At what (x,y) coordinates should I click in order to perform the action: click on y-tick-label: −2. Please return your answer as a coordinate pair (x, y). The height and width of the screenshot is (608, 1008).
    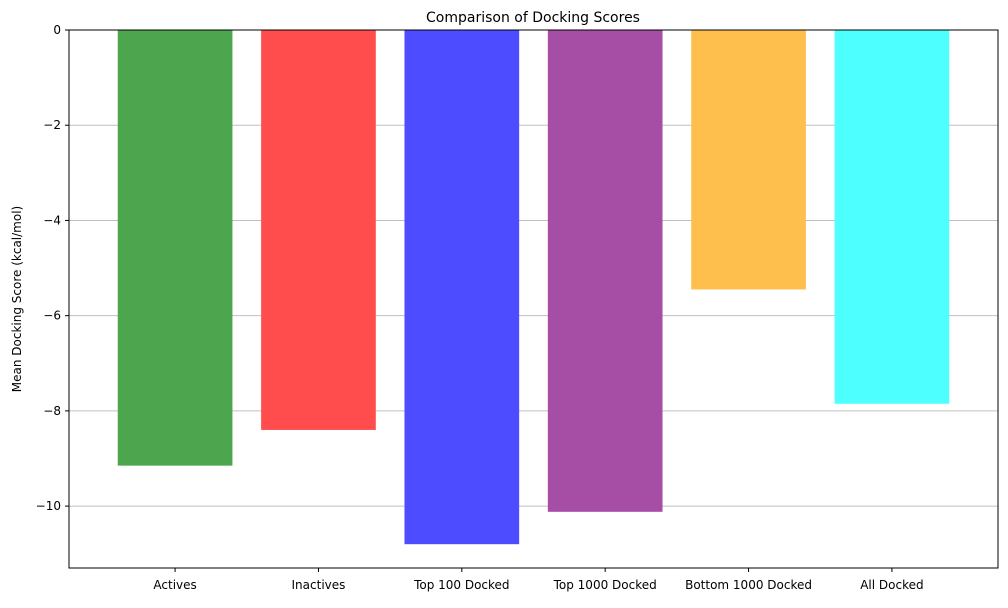
    Looking at the image, I should click on (52, 125).